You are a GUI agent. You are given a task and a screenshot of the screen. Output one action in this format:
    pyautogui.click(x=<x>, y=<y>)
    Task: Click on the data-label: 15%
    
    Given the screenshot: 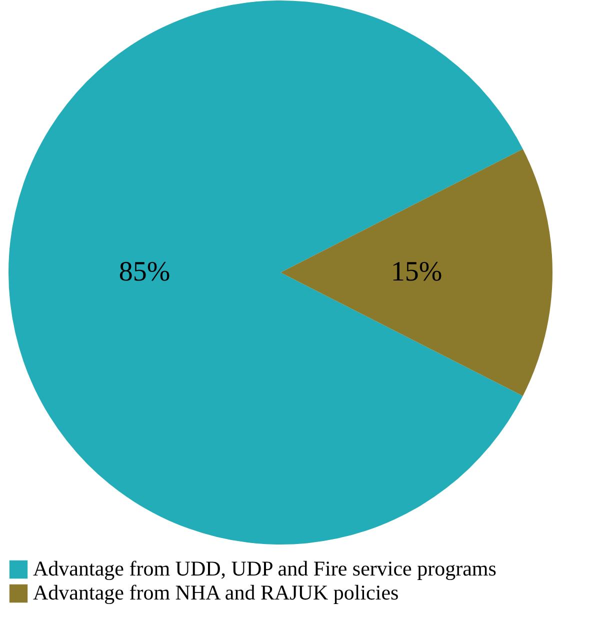 What is the action you would take?
    pyautogui.click(x=416, y=272)
    